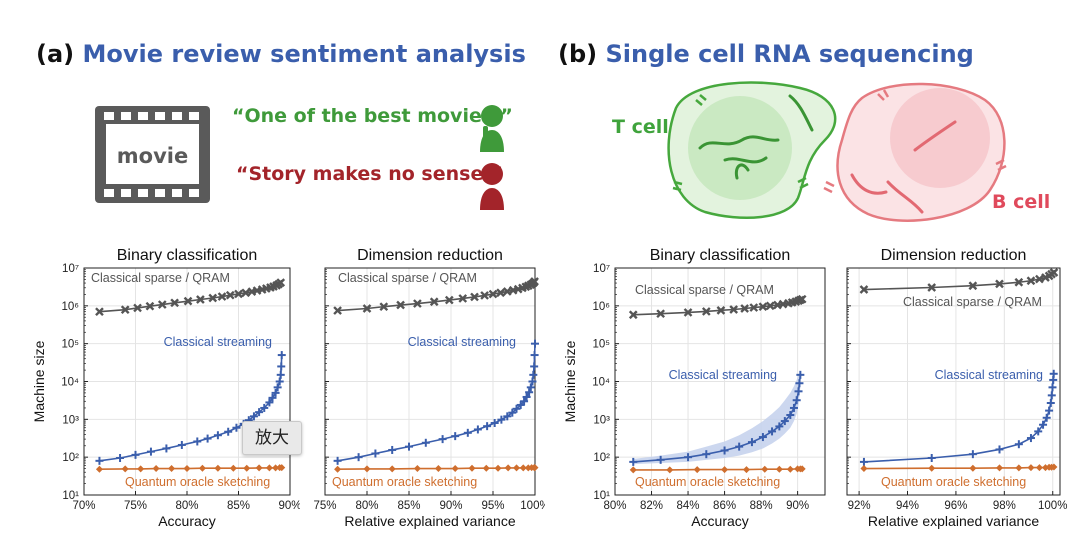 The image size is (1080, 552). Describe the element at coordinates (492, 128) in the screenshot. I see `thumbs-up-person-icon` at that location.